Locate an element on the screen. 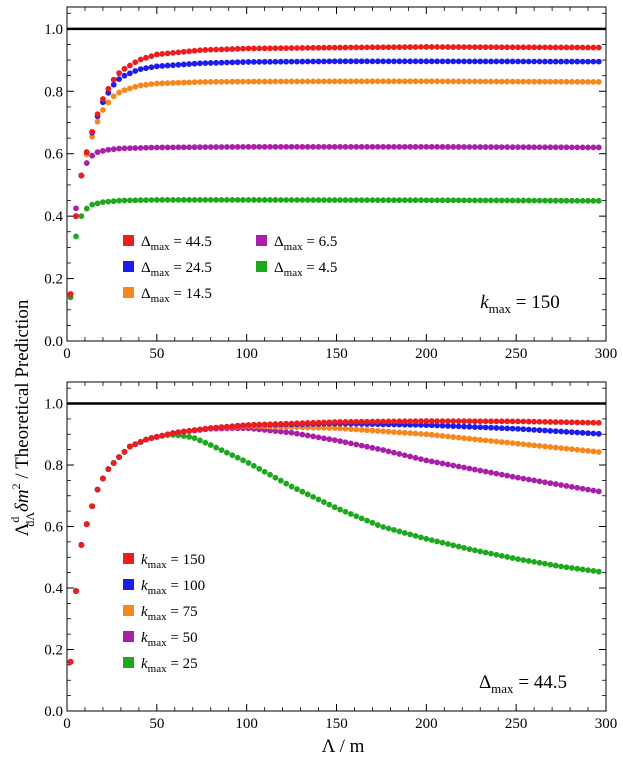 The height and width of the screenshot is (762, 623). y-tick-label: 0.2 is located at coordinates (53, 280).